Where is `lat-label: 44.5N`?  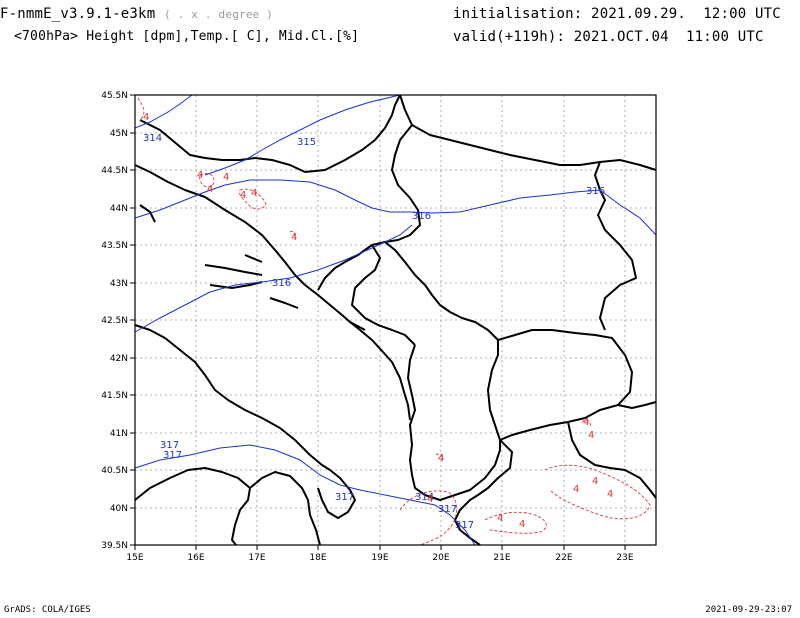
lat-label: 44.5N is located at coordinates (114, 171).